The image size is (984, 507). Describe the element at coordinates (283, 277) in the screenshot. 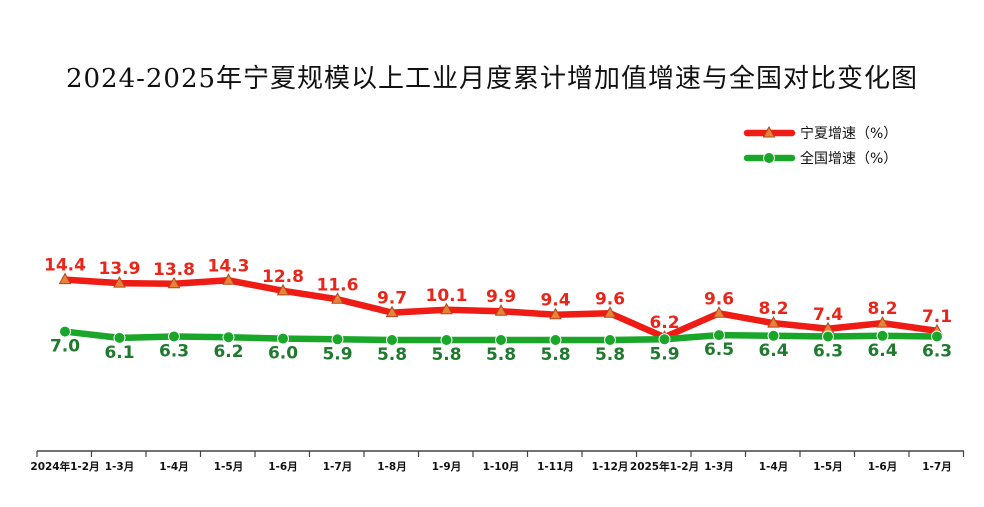

I see `ningxia-data-label: 12.8` at that location.